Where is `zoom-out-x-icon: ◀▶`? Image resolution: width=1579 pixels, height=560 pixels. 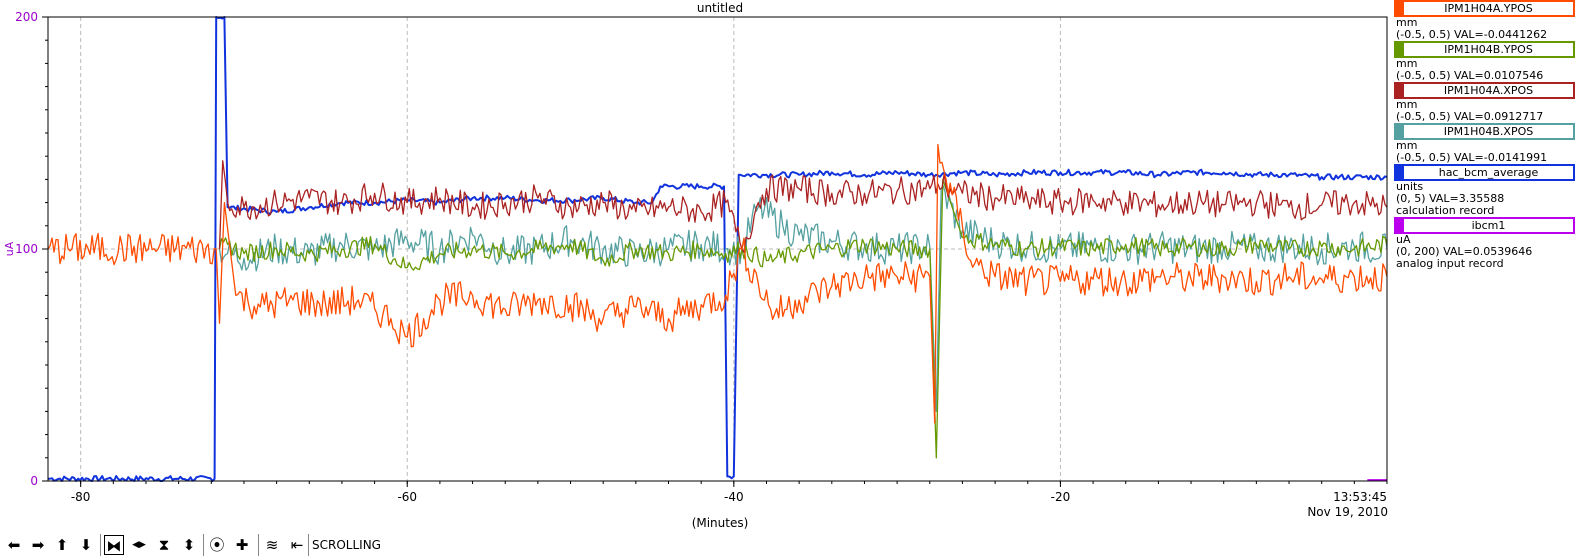
zoom-out-x-icon: ◀▶ is located at coordinates (139, 545).